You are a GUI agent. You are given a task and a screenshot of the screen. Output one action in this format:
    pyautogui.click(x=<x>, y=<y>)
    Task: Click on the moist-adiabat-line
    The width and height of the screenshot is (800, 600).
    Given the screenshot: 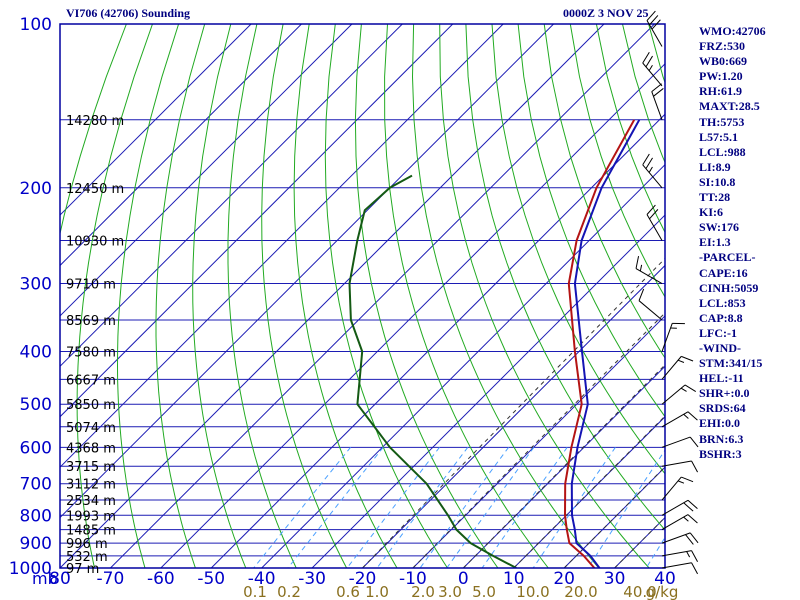 What is the action you would take?
    pyautogui.click(x=589, y=491)
    